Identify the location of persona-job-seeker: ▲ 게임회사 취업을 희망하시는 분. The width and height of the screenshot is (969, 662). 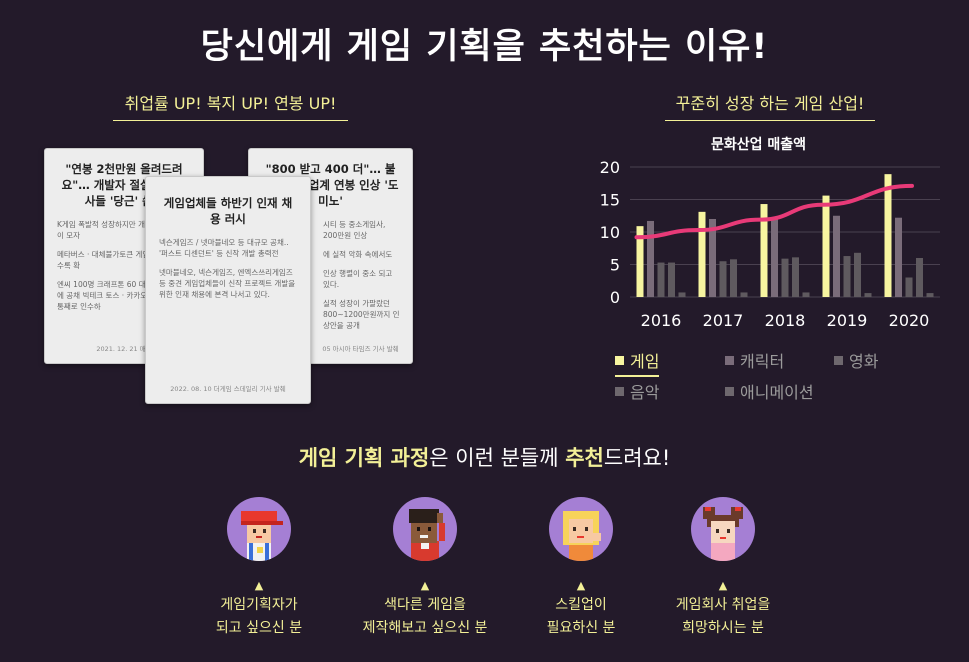
(723, 568).